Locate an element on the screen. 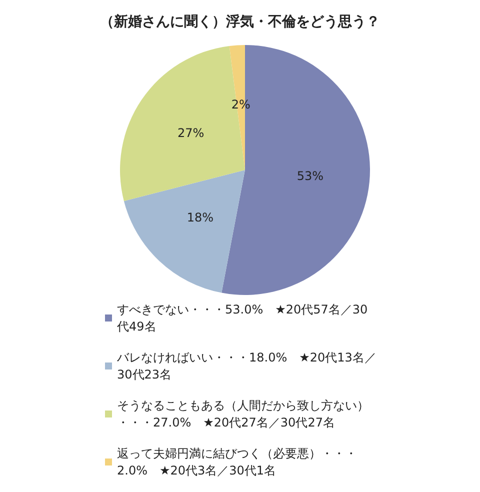 The image size is (480, 492). legend-label: 返って夫婦円満に結びつく（必要悪）・・・2.0% ★20代3名／30代1名 is located at coordinates (237, 462).